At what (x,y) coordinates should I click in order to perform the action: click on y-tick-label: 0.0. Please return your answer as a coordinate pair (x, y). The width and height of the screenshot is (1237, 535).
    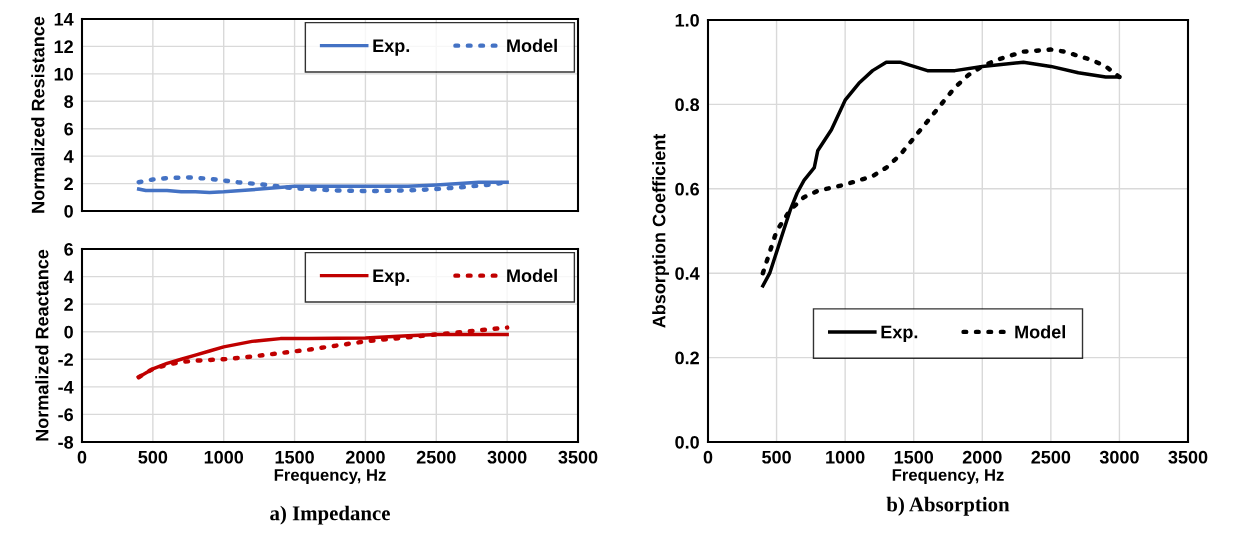
    Looking at the image, I should click on (687, 442).